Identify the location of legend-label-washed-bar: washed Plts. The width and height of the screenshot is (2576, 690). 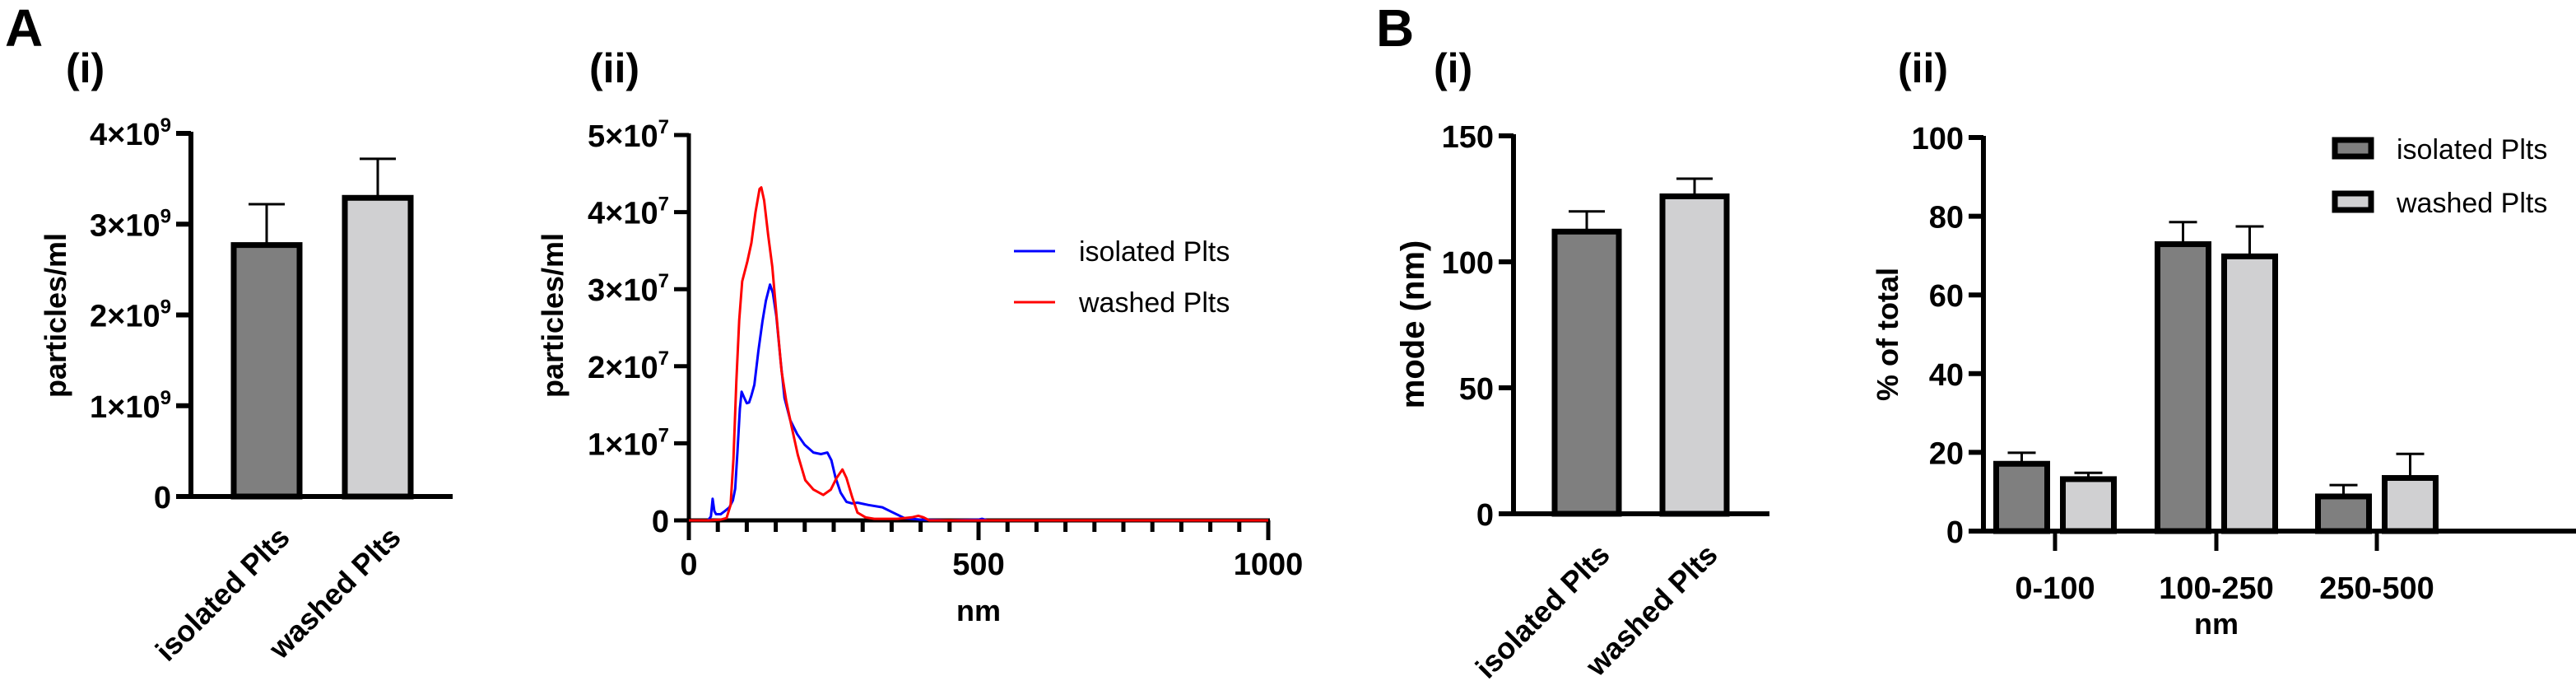
(2471, 203).